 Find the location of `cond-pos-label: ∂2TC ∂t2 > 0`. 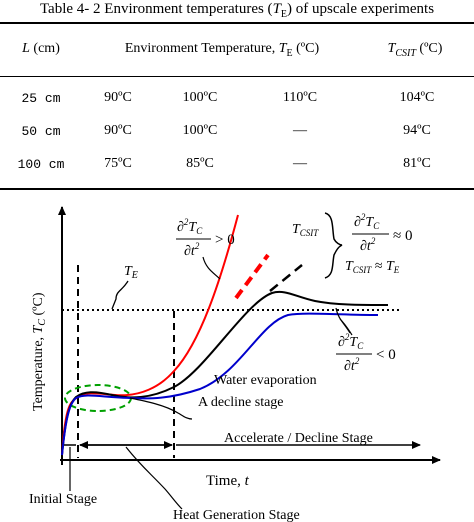

cond-pos-label: ∂2TC ∂t2 > 0 is located at coordinates (205, 238).